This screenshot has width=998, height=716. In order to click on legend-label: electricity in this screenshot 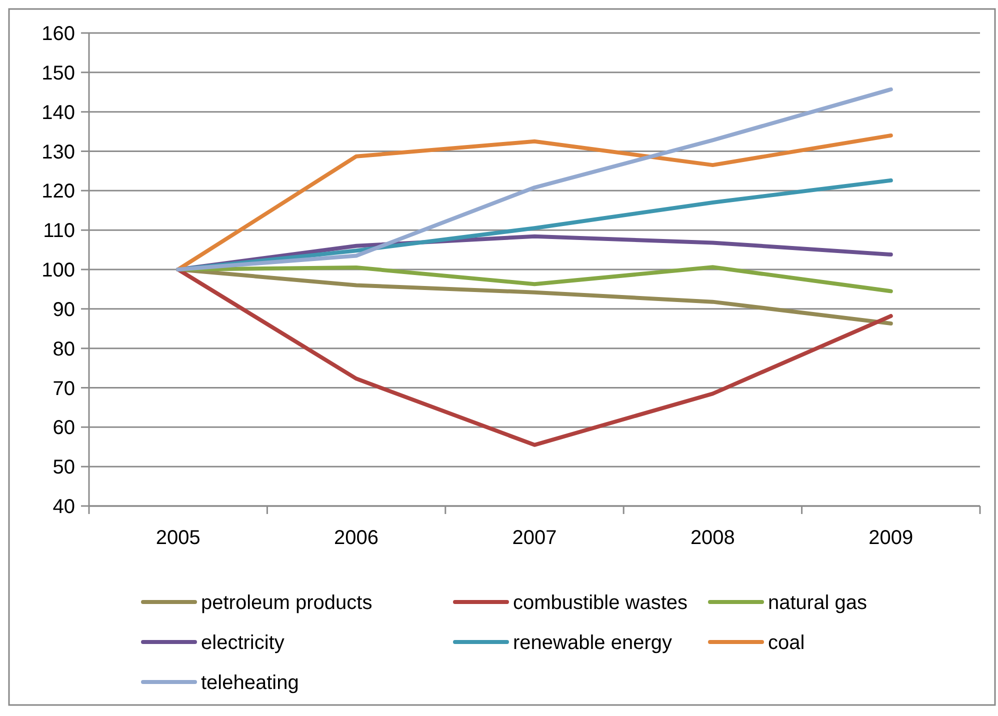, I will do `click(242, 643)`.